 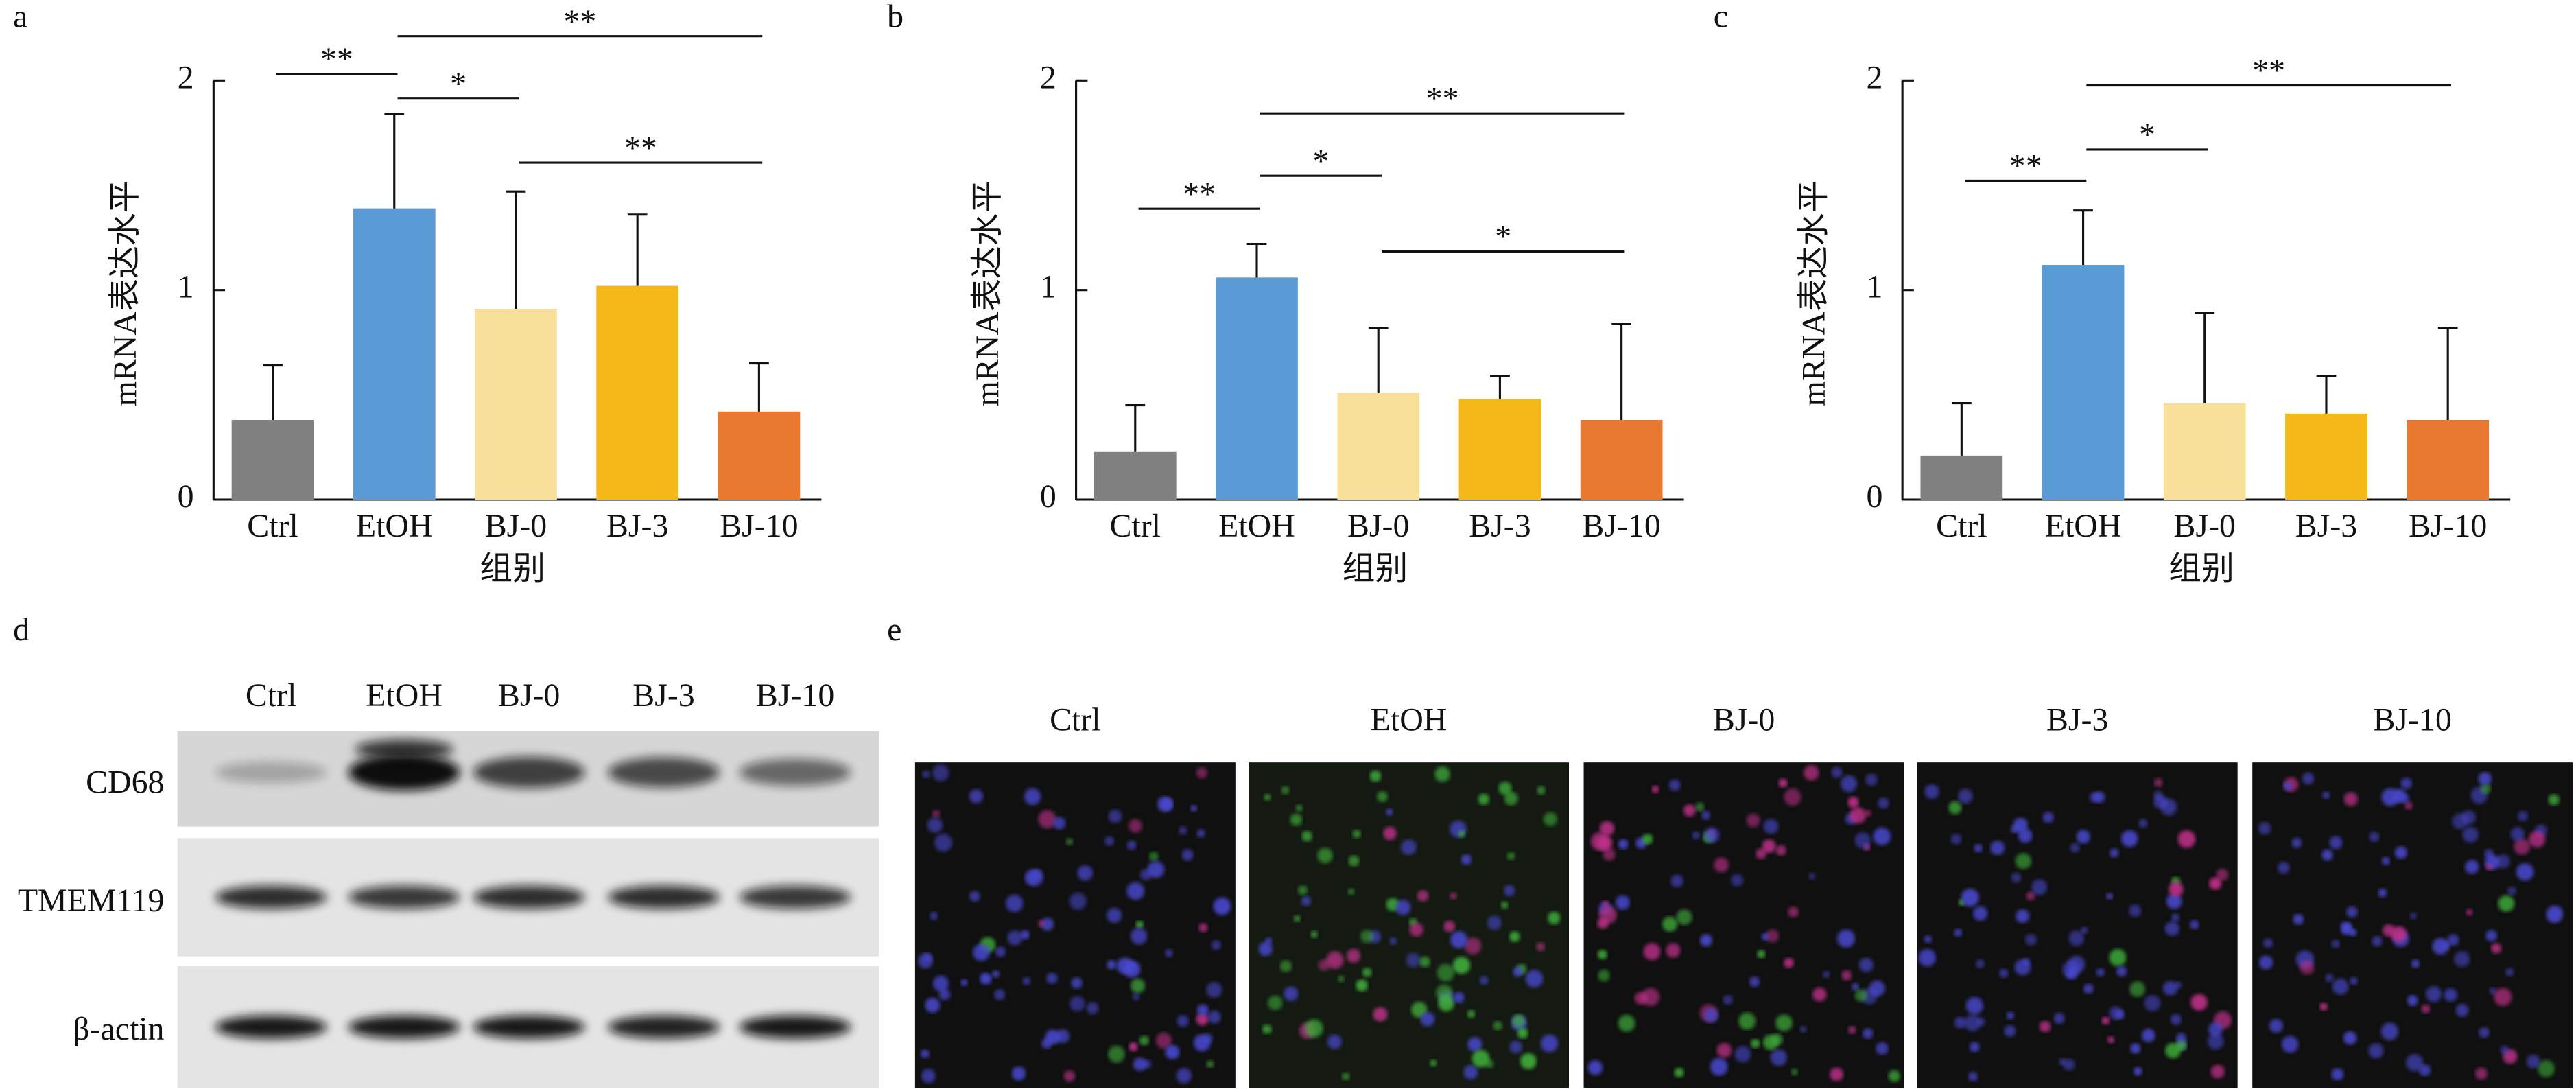 I want to click on y-tick-label: 2, so click(x=186, y=77).